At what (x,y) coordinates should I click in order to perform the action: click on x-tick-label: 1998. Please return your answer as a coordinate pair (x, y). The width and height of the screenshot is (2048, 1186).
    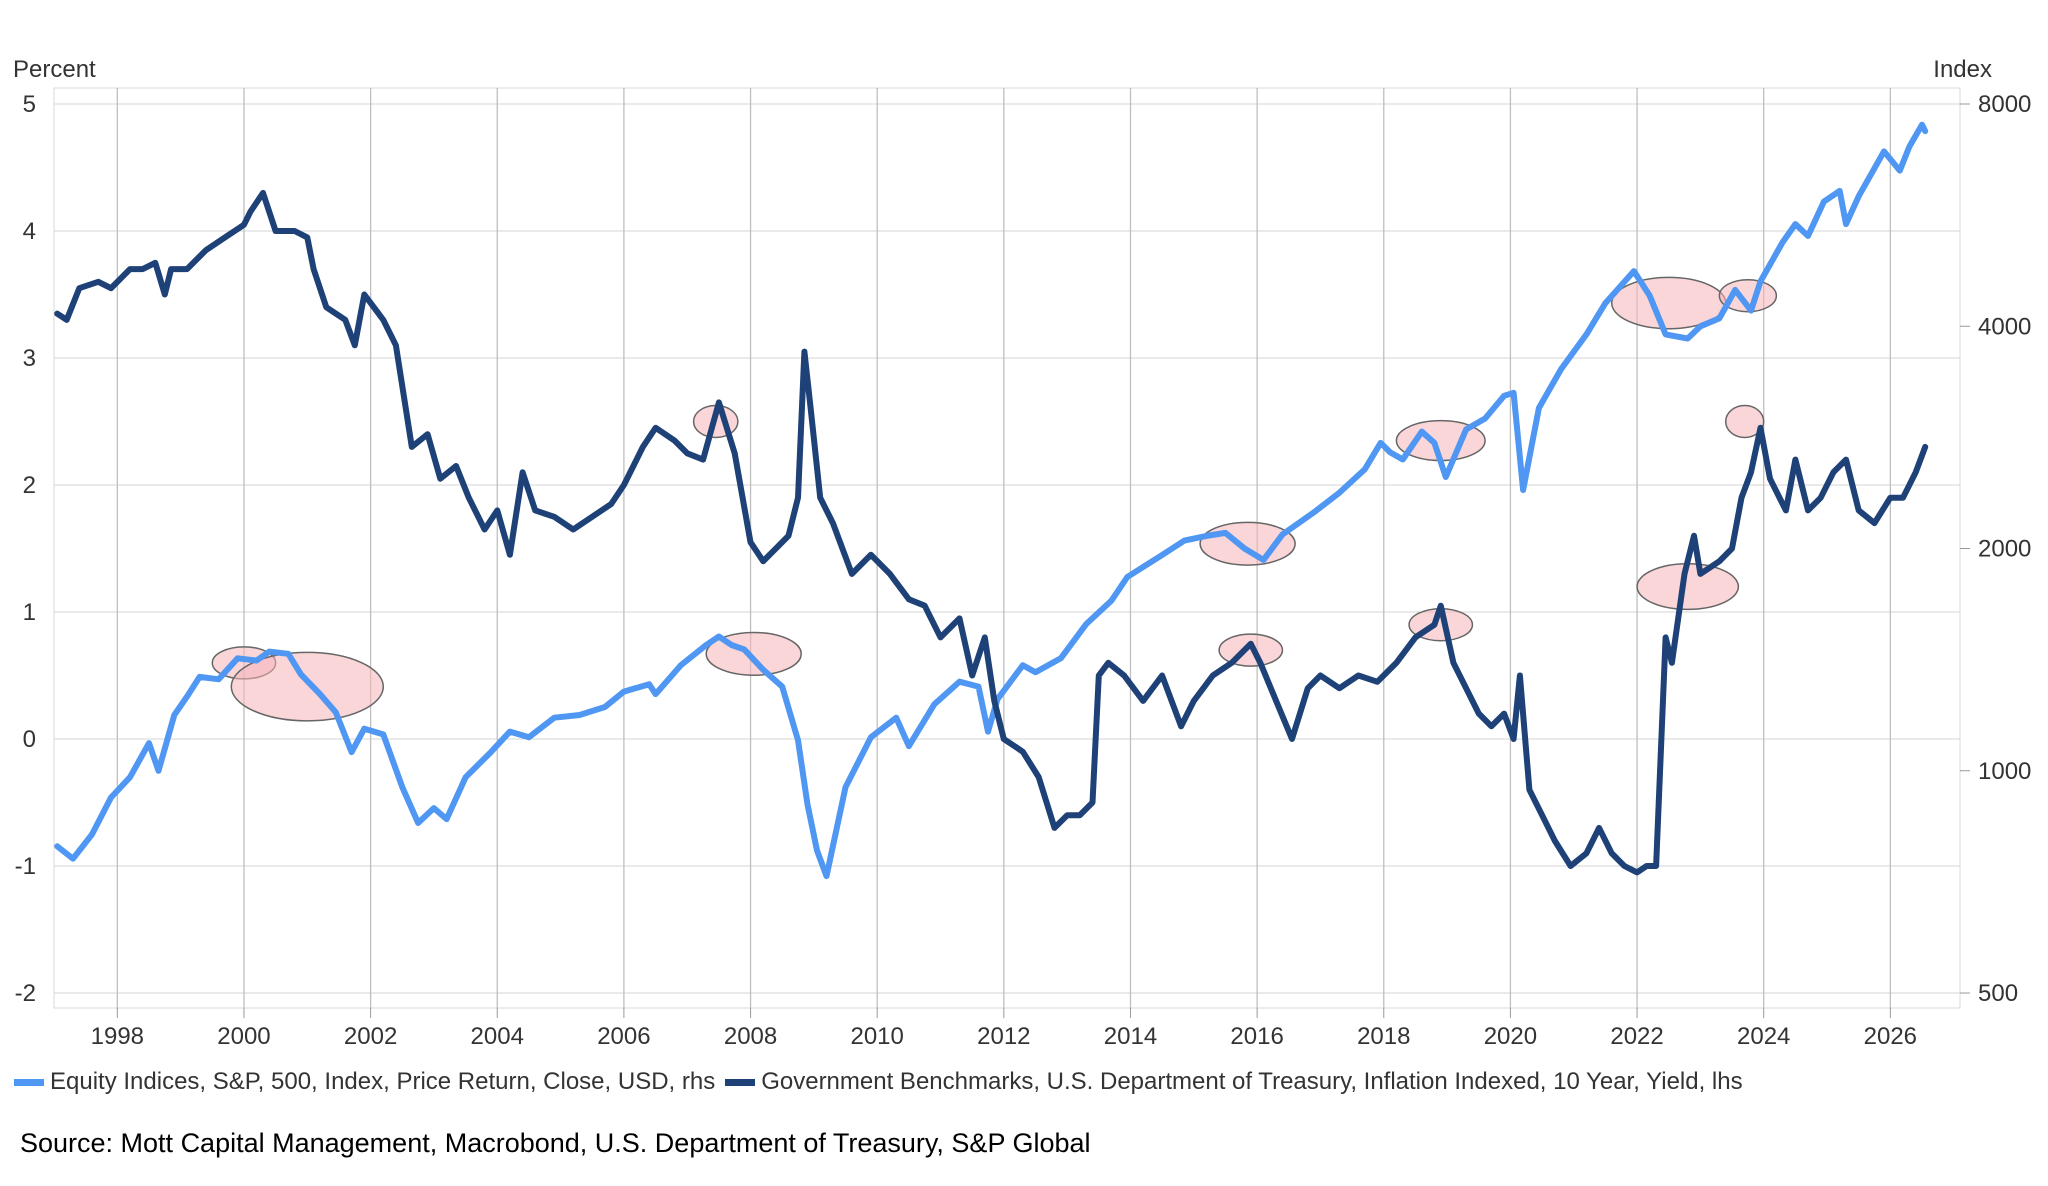
    Looking at the image, I should click on (117, 1036).